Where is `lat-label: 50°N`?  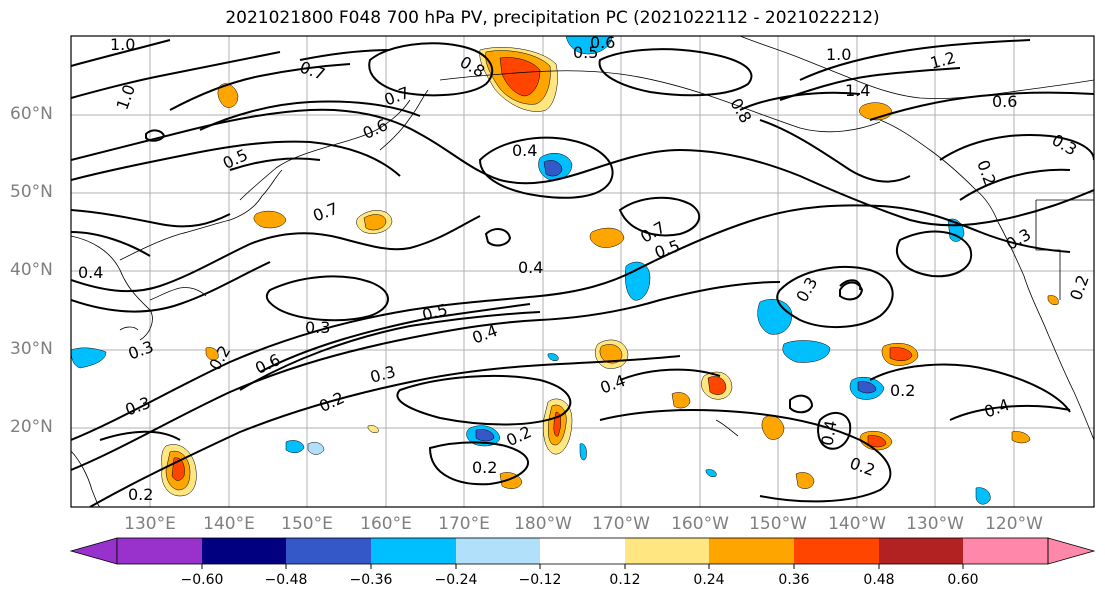 lat-label: 50°N is located at coordinates (31, 192).